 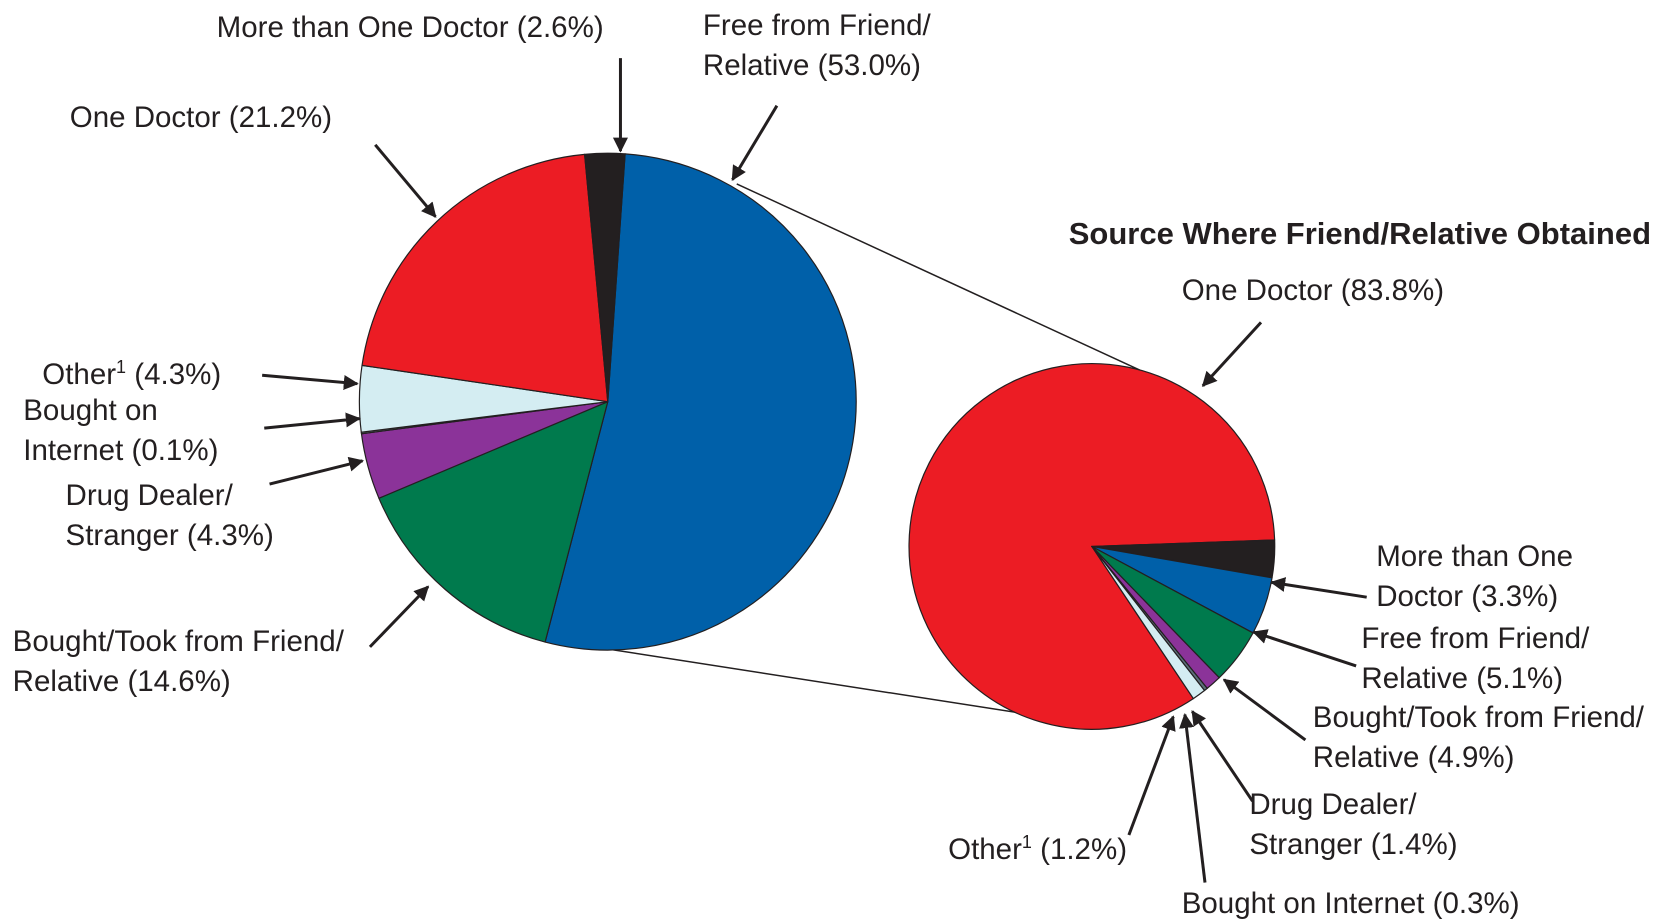 I want to click on value-label: (5.1%), so click(x=1520, y=679).